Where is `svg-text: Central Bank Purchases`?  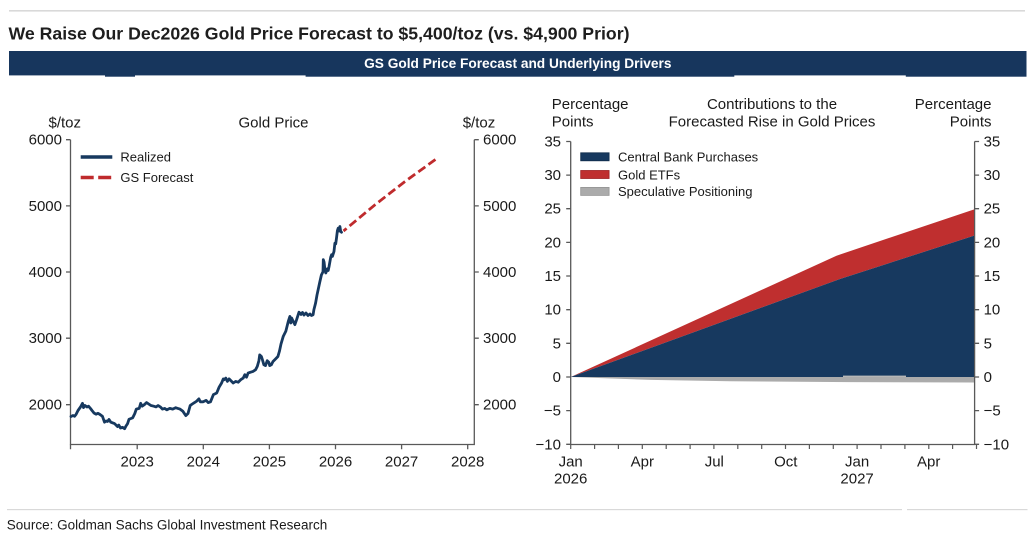
svg-text: Central Bank Purchases is located at coordinates (688, 157).